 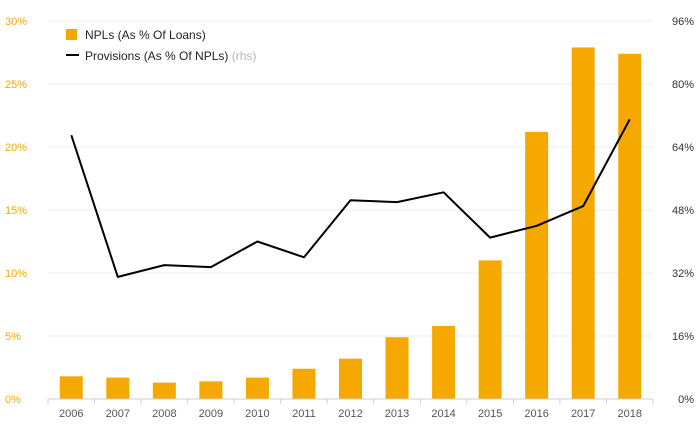 I want to click on right-tick-label: 32%, so click(x=683, y=274).